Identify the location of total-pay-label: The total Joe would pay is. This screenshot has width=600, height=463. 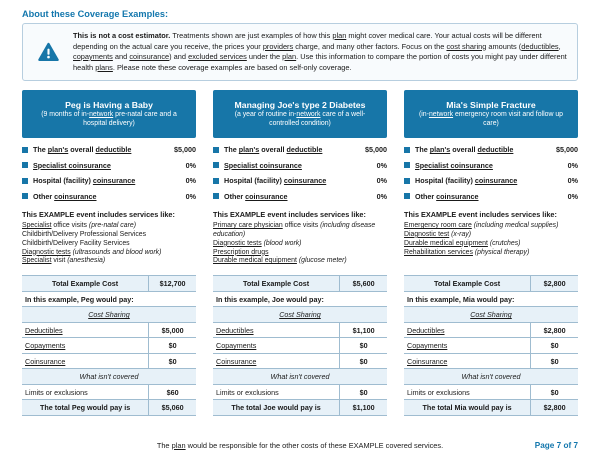
(276, 408).